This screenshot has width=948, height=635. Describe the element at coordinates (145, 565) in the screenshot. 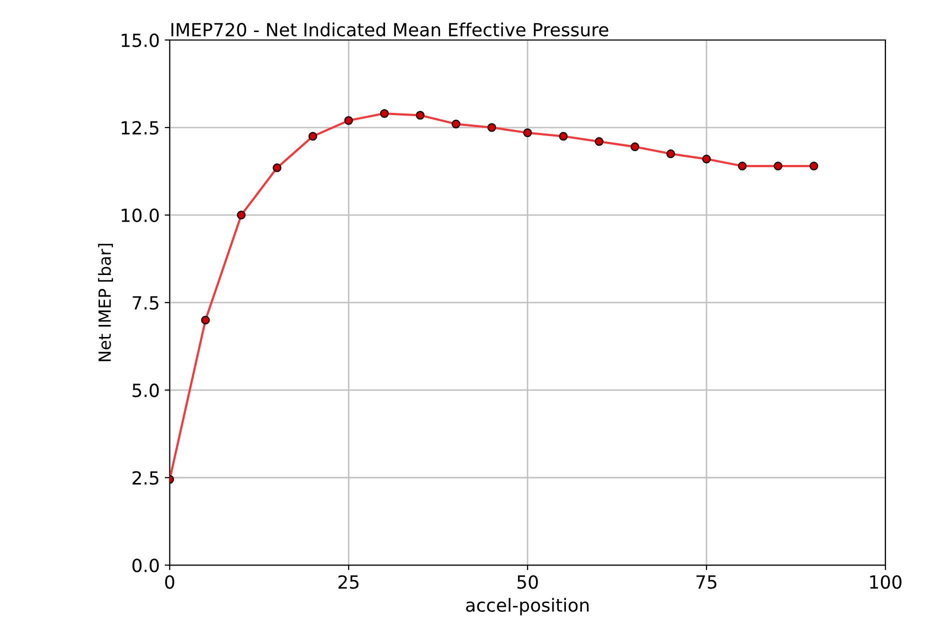

I see `y-tick-label: 0.0` at that location.